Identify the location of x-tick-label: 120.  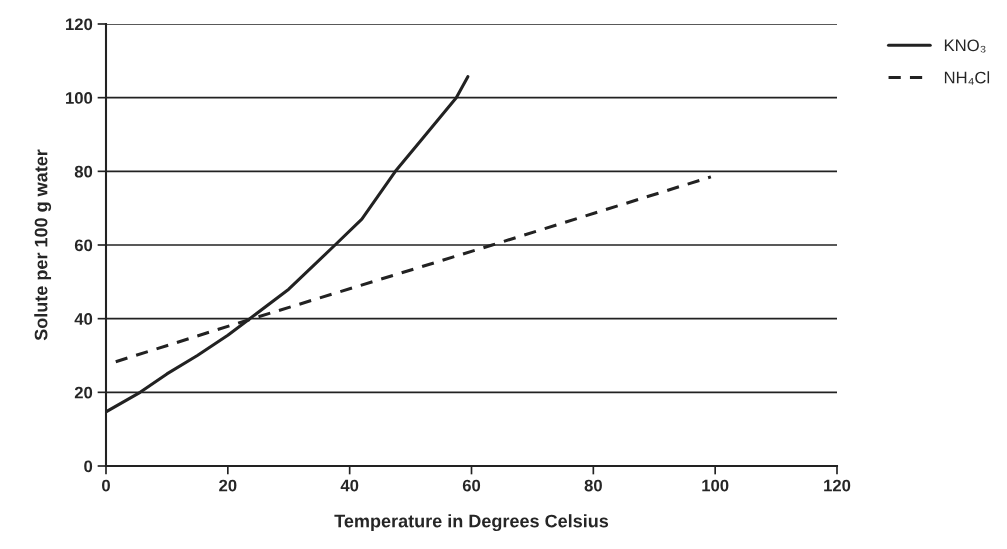
(837, 485).